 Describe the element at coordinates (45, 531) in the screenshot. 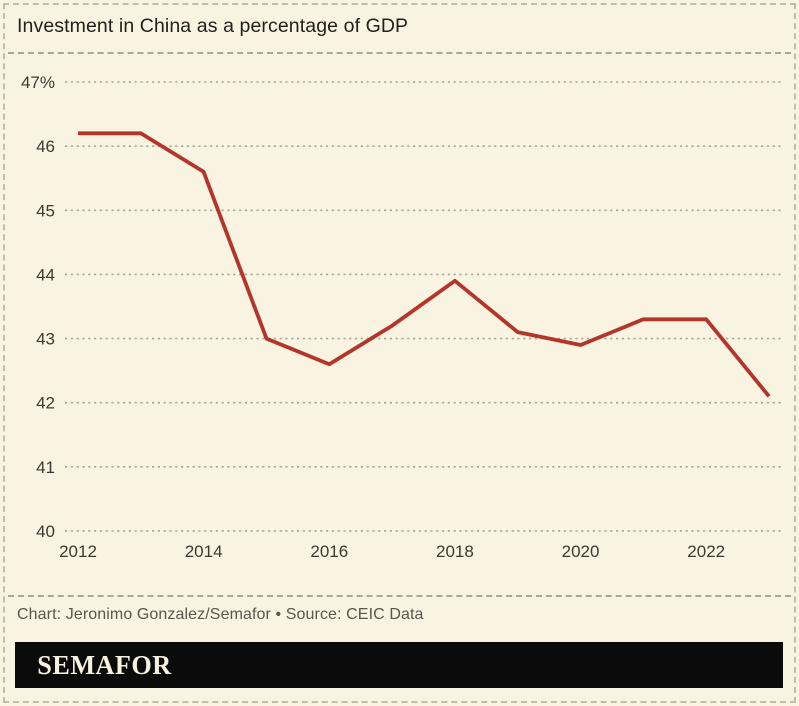

I see `y-axis-tick-label: 40` at that location.